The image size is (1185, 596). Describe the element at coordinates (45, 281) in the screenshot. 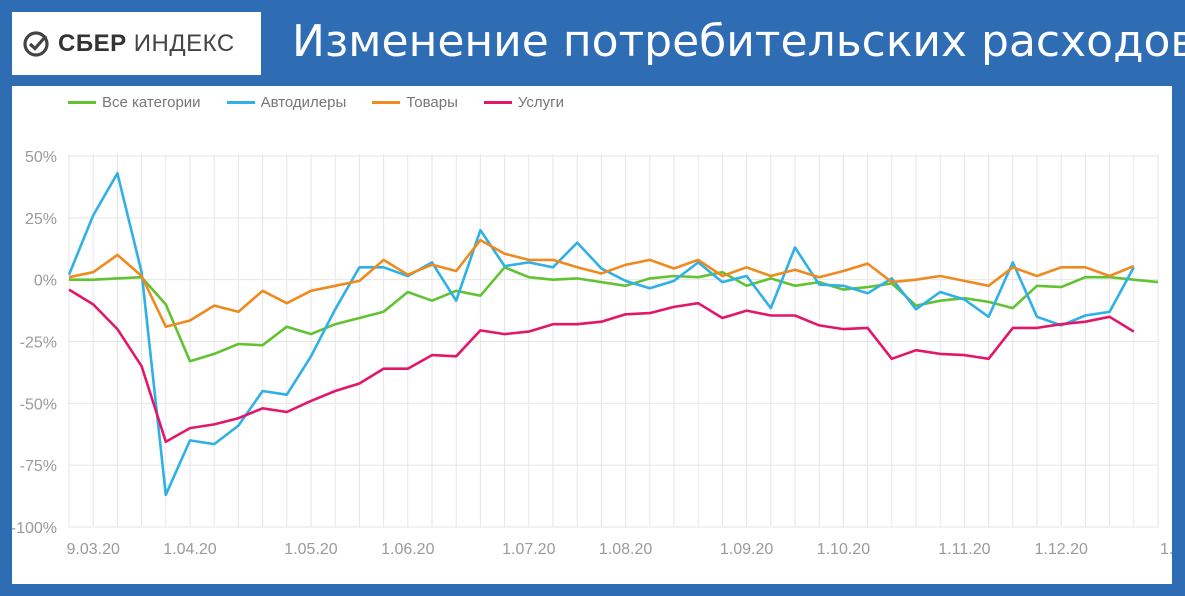

I see `y-tick-label: 0%` at that location.